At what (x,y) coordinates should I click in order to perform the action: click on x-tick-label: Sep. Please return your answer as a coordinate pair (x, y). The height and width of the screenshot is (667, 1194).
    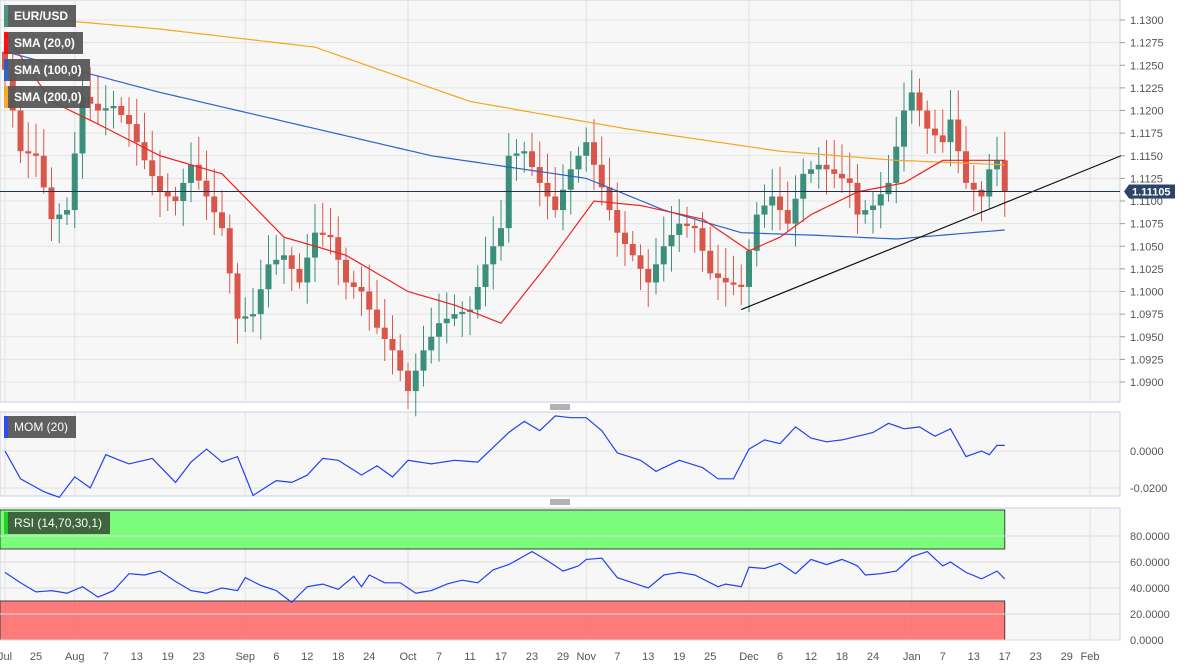
    Looking at the image, I should click on (245, 657).